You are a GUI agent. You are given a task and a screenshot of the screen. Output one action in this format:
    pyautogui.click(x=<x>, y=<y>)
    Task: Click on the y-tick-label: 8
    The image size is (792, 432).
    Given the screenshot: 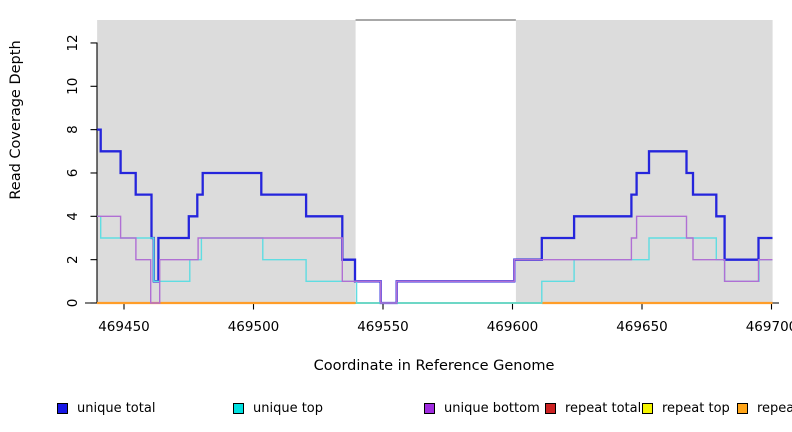 What is the action you would take?
    pyautogui.click(x=73, y=129)
    